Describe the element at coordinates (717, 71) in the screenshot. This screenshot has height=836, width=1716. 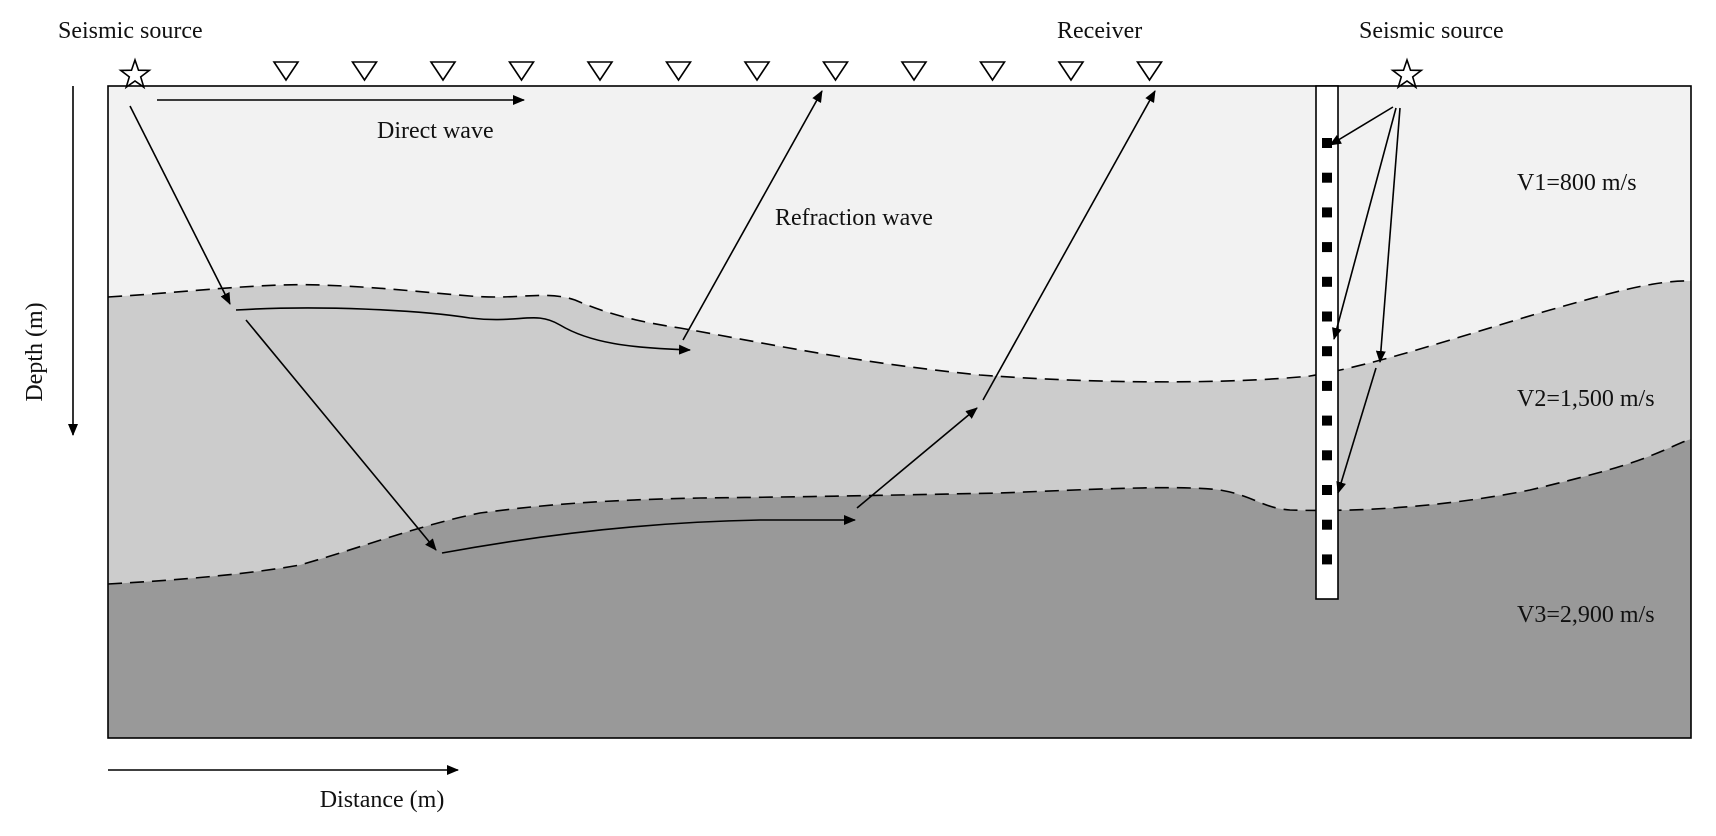
I see `receiver-array` at that location.